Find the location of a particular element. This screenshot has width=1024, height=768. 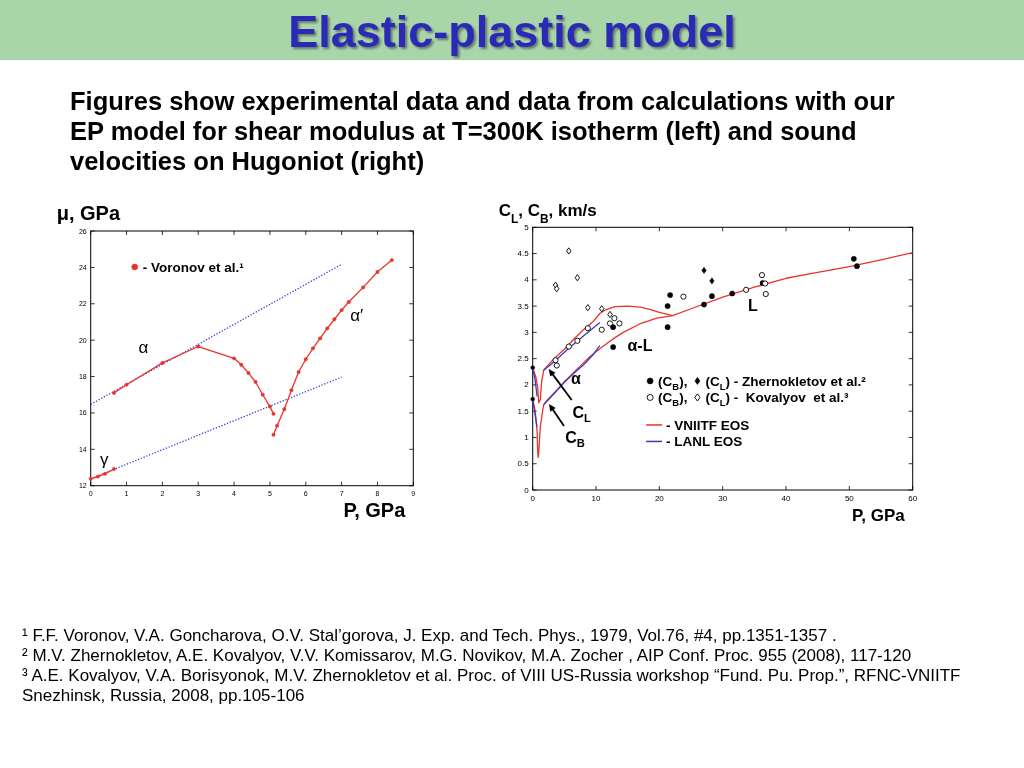

y-tick-label: 1 is located at coordinates (527, 437).